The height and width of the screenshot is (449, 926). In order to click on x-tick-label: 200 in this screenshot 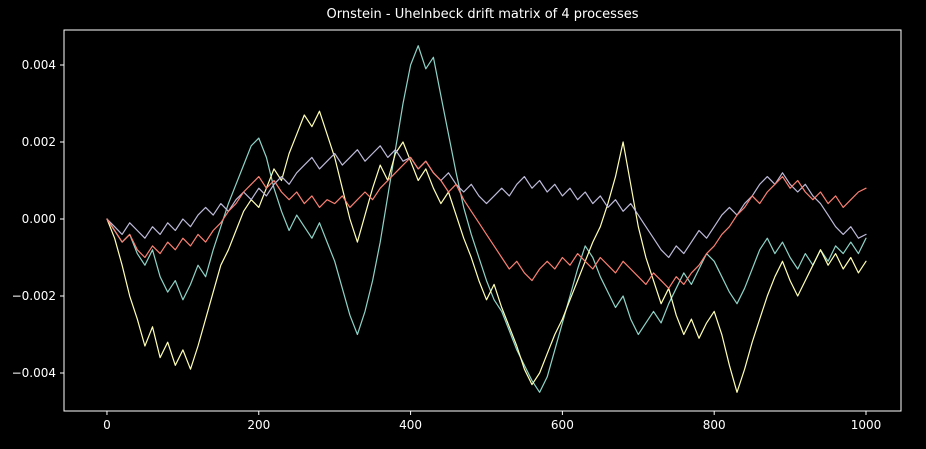, I will do `click(258, 425)`.